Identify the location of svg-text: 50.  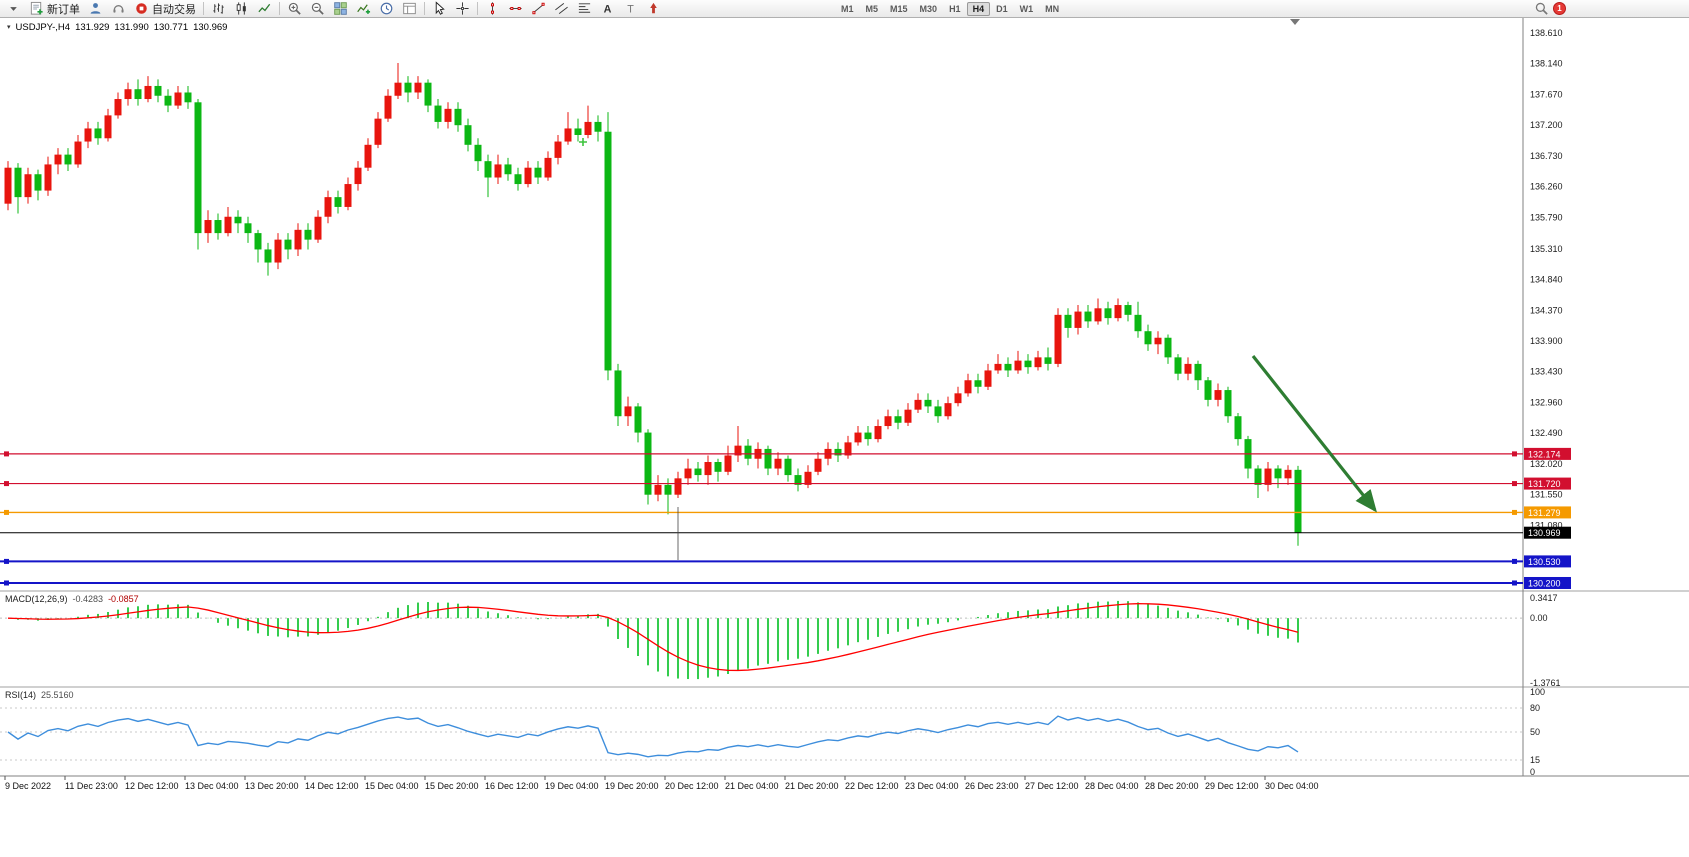
(1535, 732).